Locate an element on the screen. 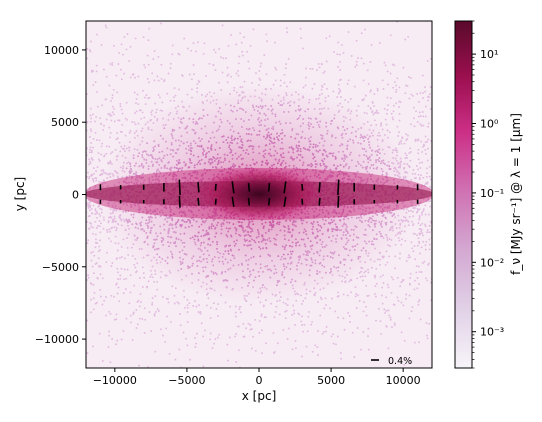  x-tick-label: 0 is located at coordinates (259, 380).